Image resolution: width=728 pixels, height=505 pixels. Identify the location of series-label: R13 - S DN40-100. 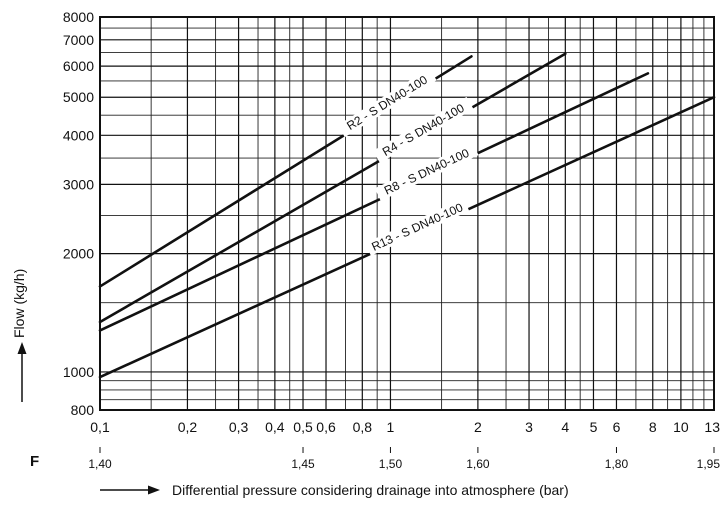
(417, 227).